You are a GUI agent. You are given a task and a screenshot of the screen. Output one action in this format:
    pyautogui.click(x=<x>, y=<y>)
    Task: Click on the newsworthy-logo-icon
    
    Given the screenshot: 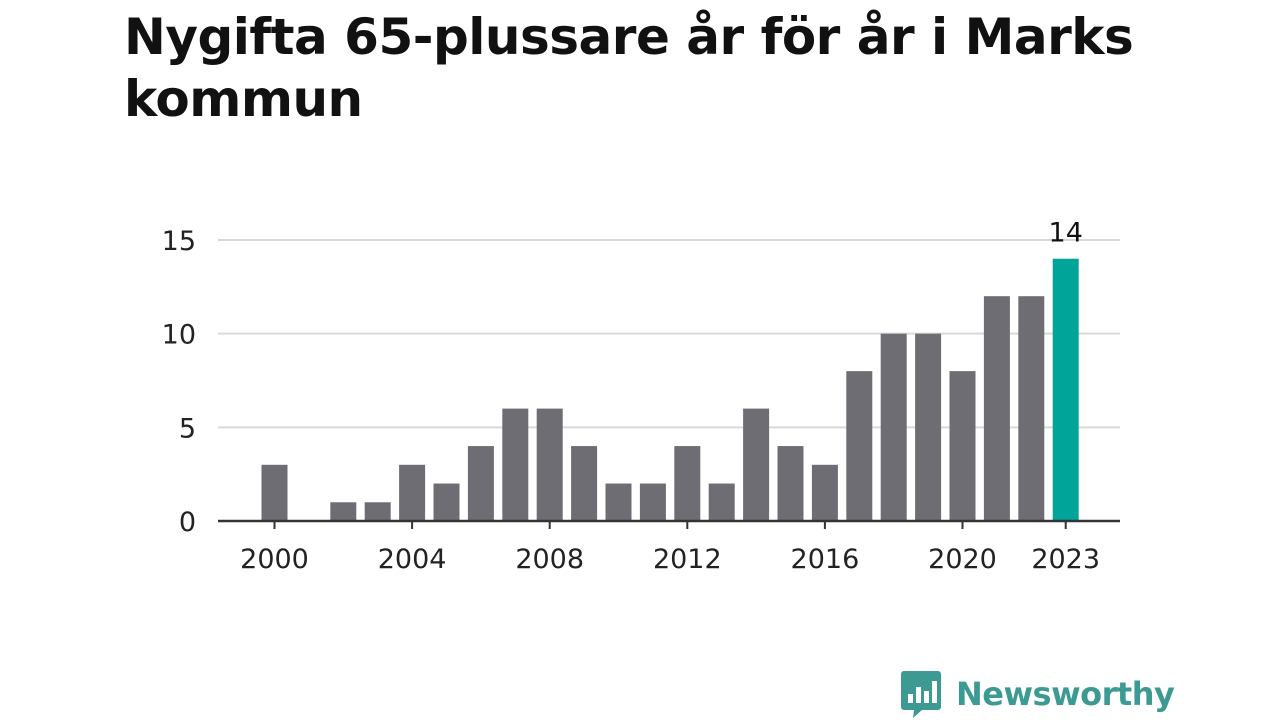 What is the action you would take?
    pyautogui.click(x=921, y=694)
    